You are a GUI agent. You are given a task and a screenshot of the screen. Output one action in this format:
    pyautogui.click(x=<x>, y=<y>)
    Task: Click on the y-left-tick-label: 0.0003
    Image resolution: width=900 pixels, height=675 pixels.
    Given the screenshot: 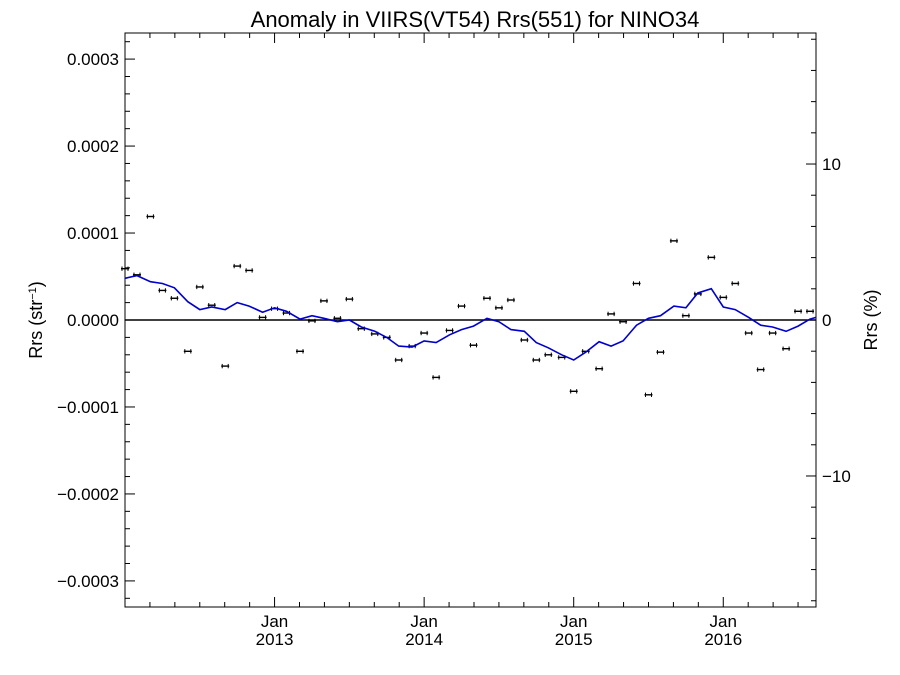 What is the action you would take?
    pyautogui.click(x=93, y=59)
    